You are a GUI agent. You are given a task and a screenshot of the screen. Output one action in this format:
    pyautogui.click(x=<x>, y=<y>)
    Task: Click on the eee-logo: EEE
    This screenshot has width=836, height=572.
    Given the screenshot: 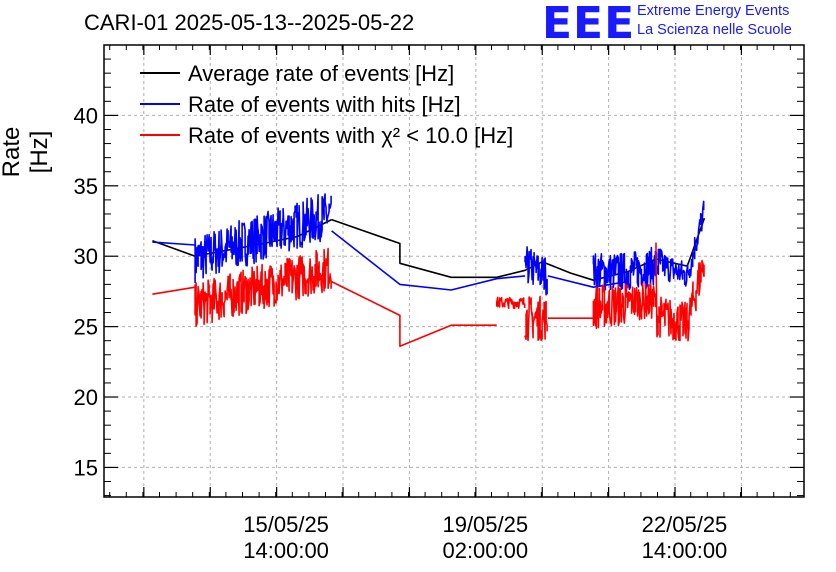 What is the action you would take?
    pyautogui.click(x=589, y=24)
    